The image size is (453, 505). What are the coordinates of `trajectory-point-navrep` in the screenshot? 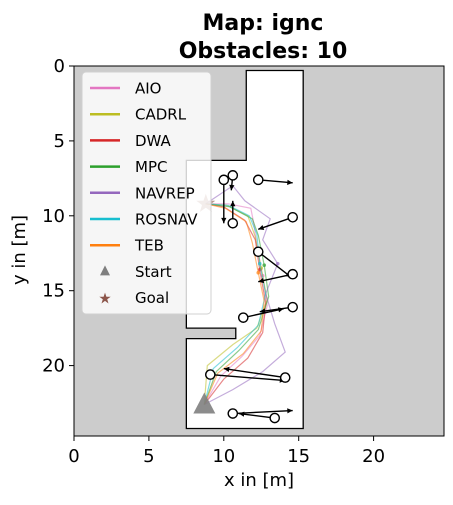 It's located at (277, 263).